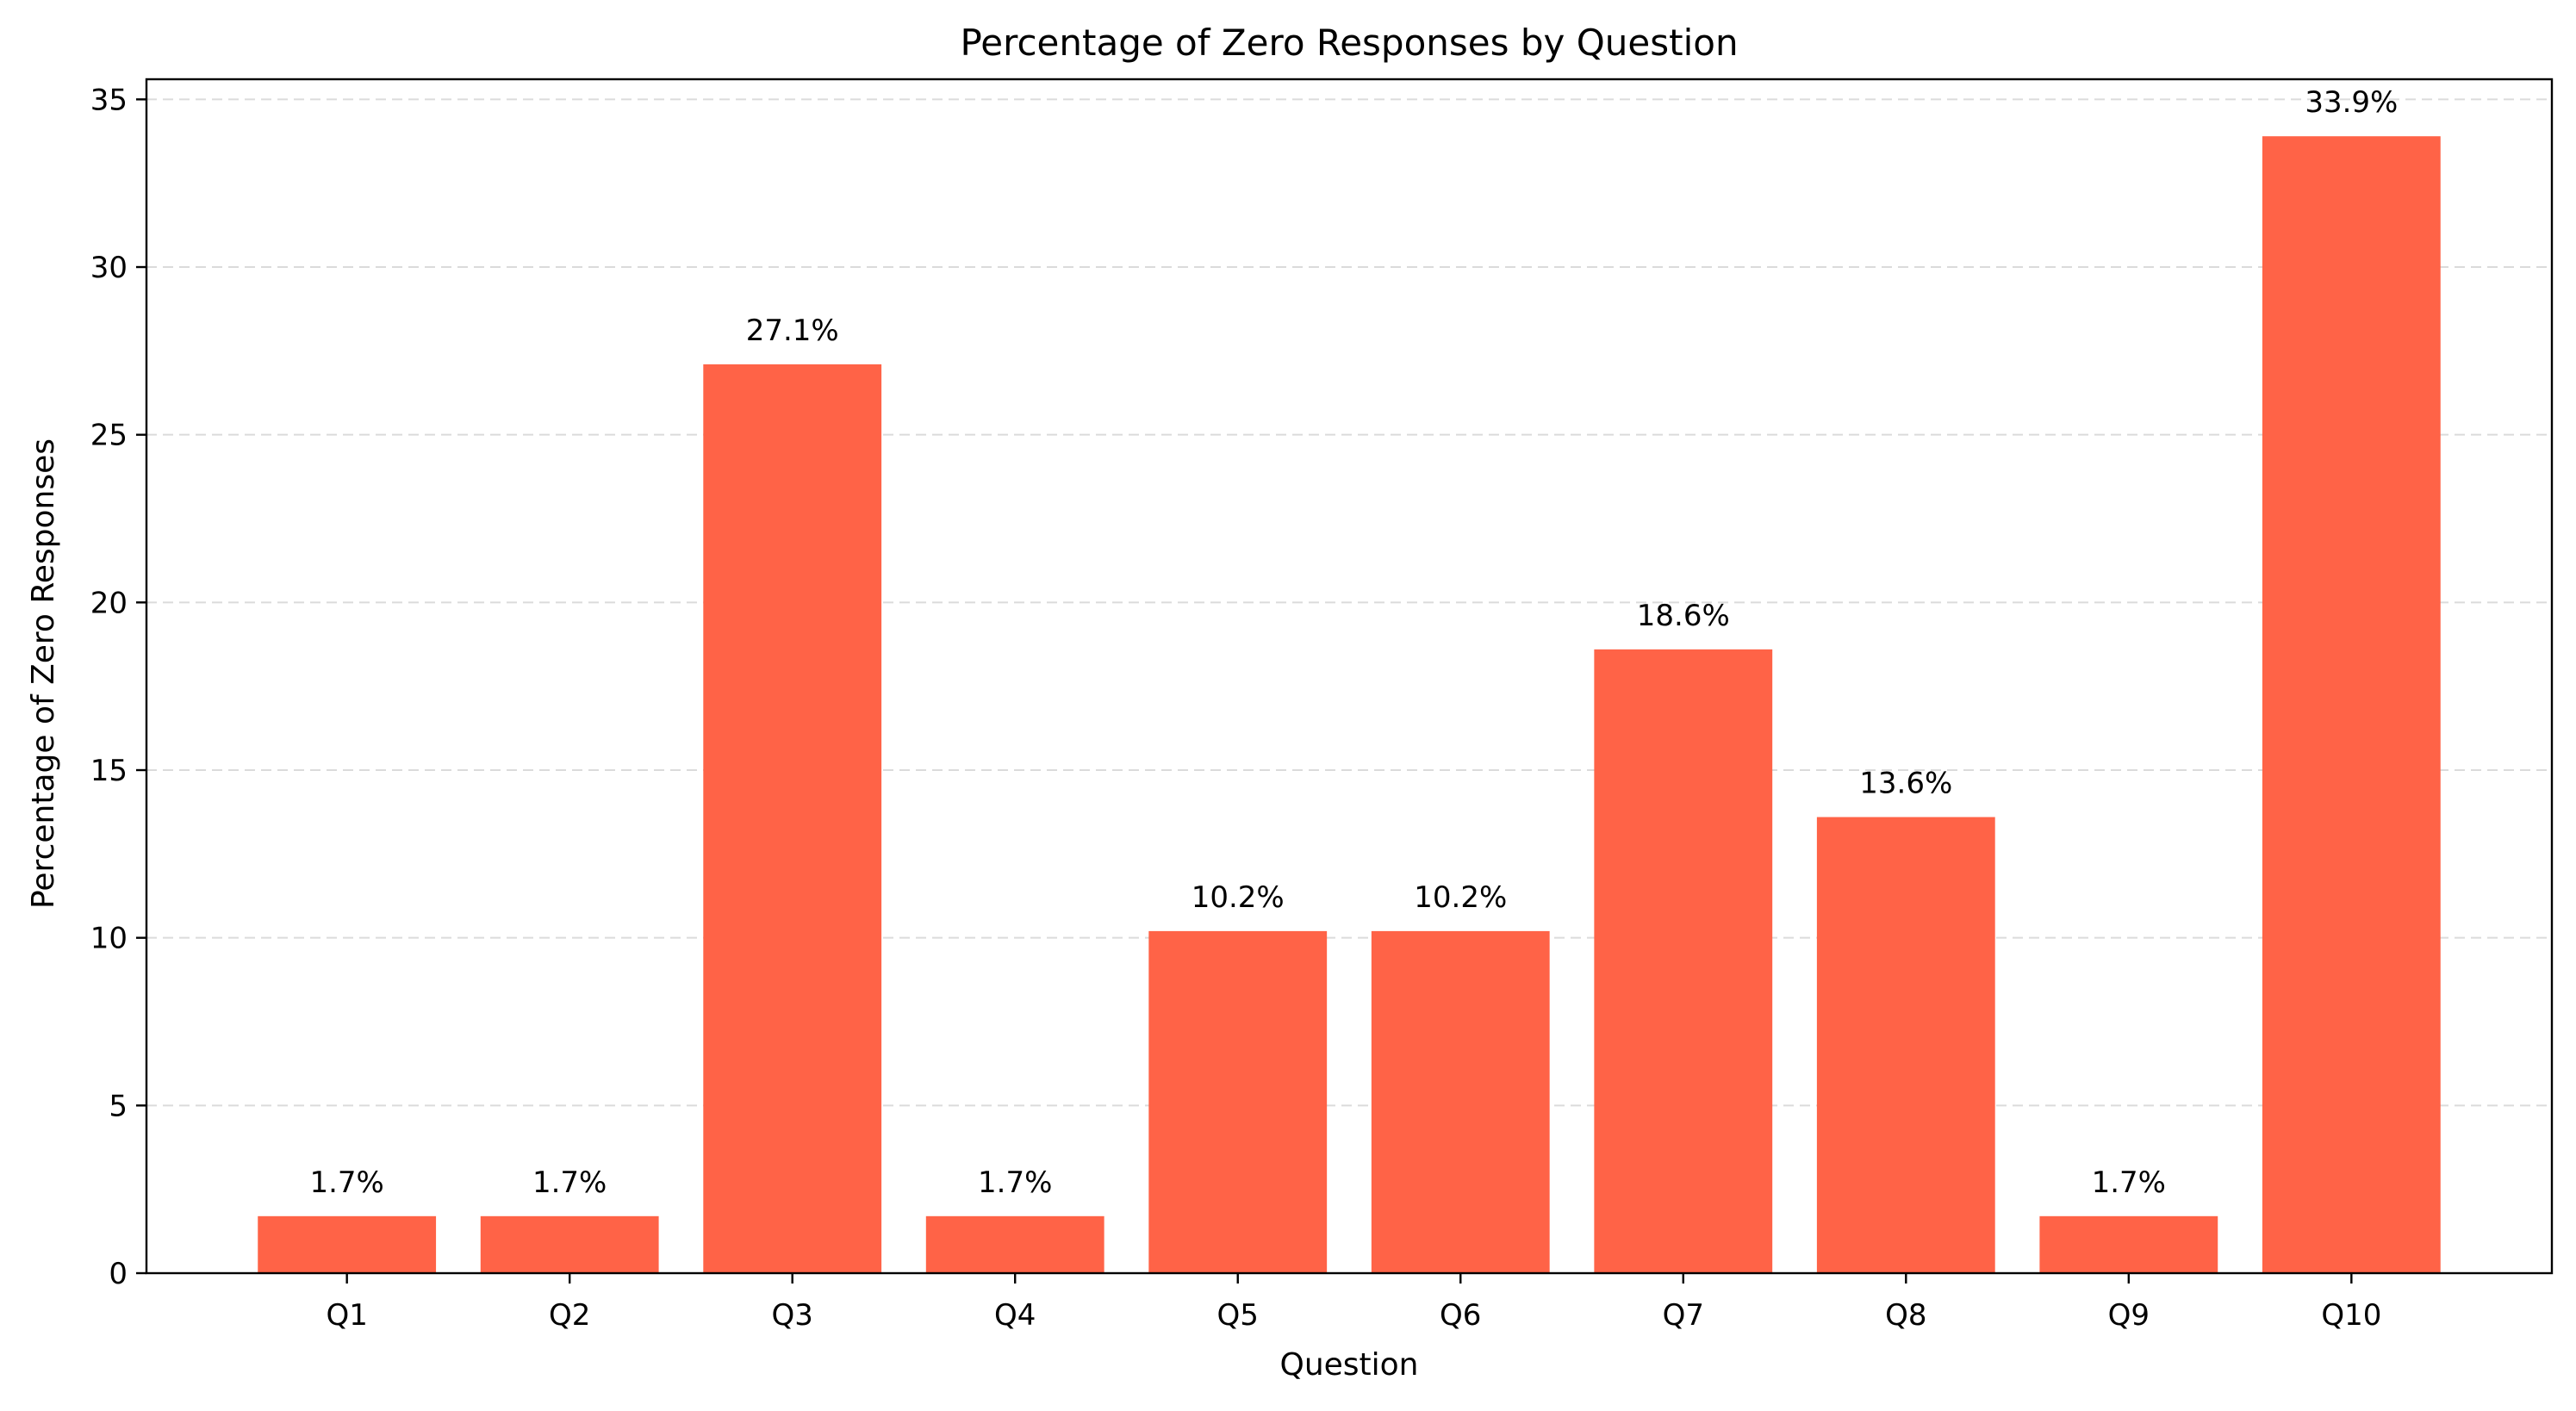 The height and width of the screenshot is (1411, 2576). Describe the element at coordinates (2351, 1315) in the screenshot. I see `x-tick-label-q10: Q10` at that location.